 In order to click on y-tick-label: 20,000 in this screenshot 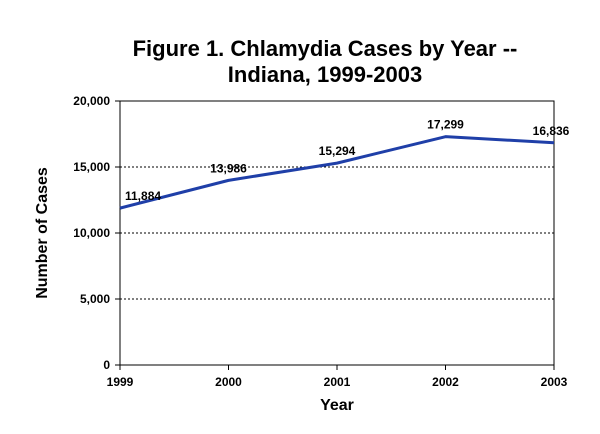, I will do `click(91, 101)`.